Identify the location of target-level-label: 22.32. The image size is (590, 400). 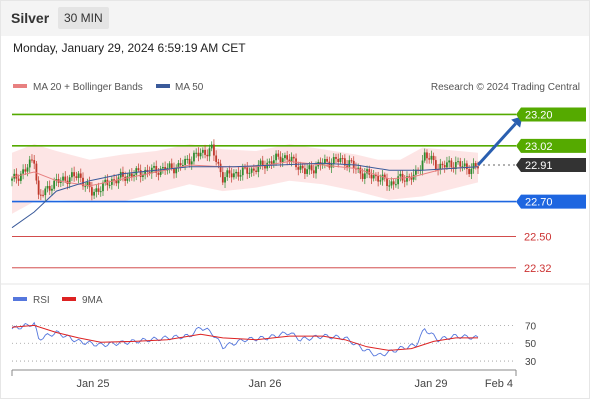
(538, 269).